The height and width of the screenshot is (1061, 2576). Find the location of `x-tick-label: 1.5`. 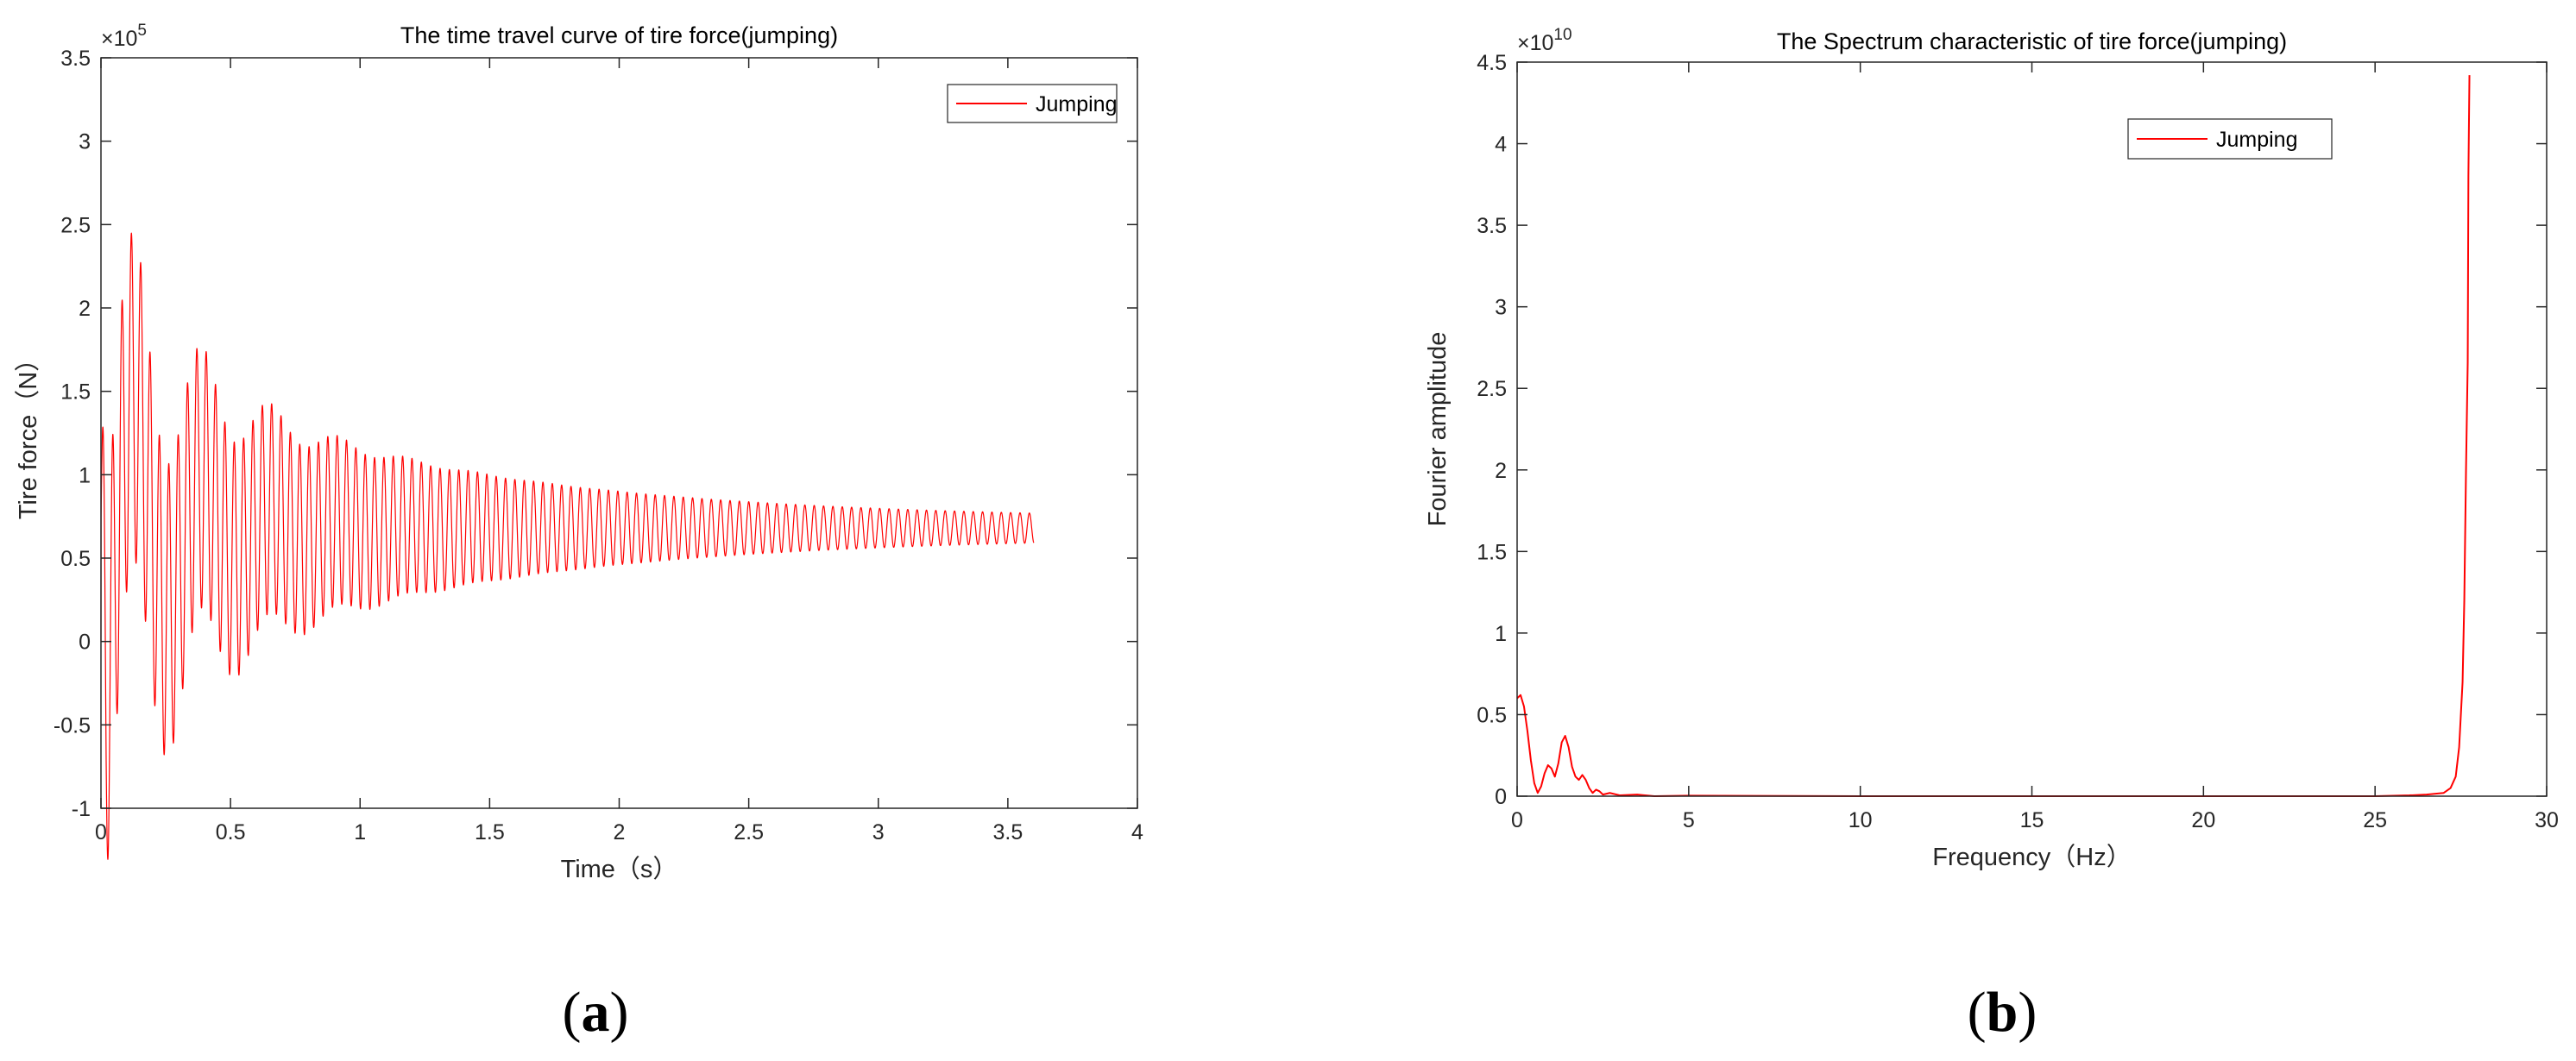

x-tick-label: 1.5 is located at coordinates (490, 832).